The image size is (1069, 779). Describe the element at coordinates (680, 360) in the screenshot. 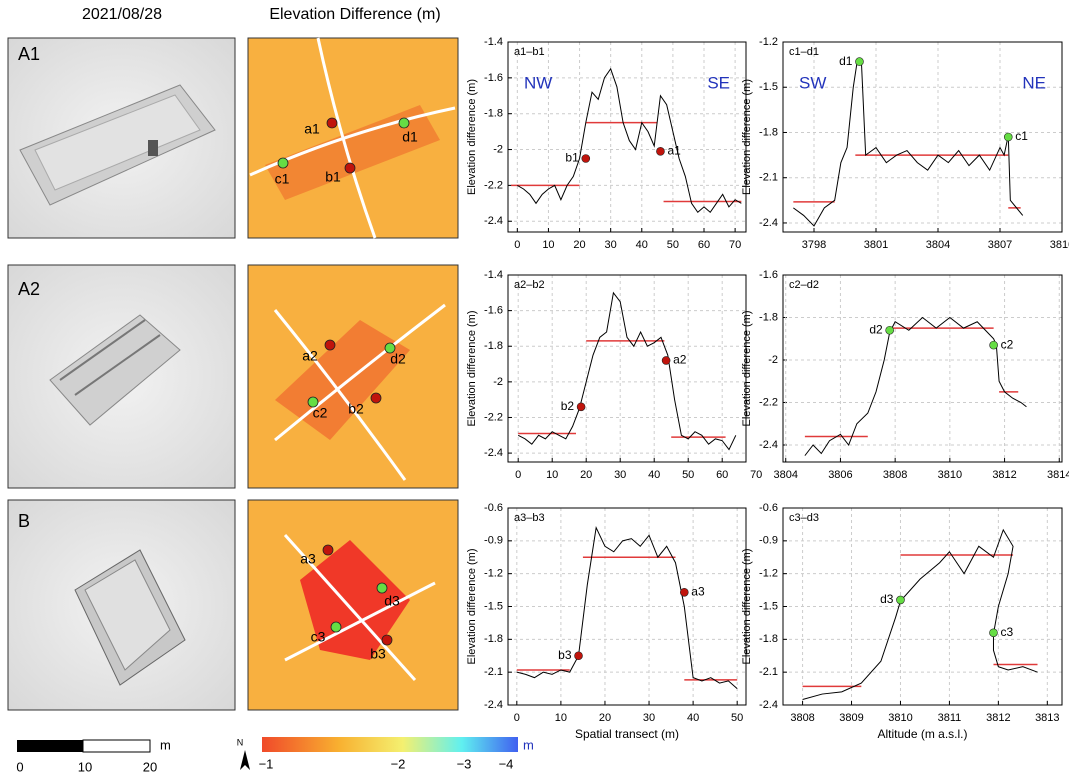

I see `profile-point-label: a2` at that location.